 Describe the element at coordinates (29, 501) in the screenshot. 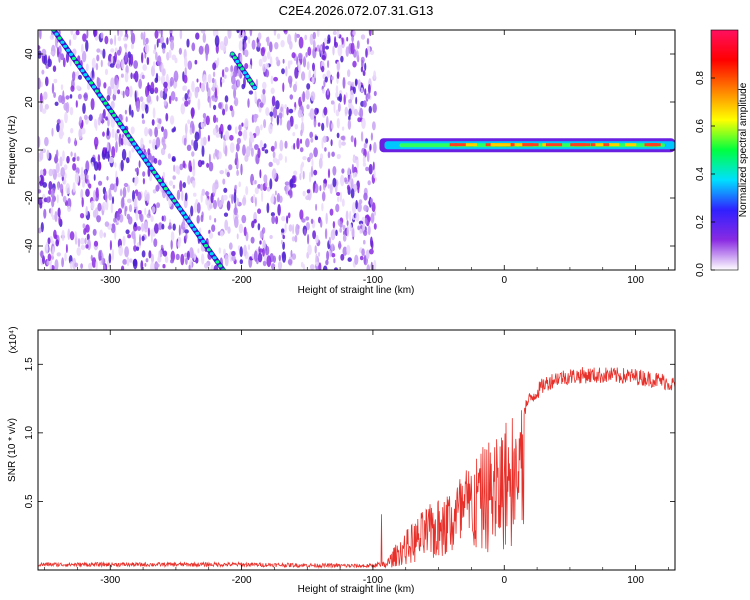

I see `y-tick-label: 0.5` at that location.